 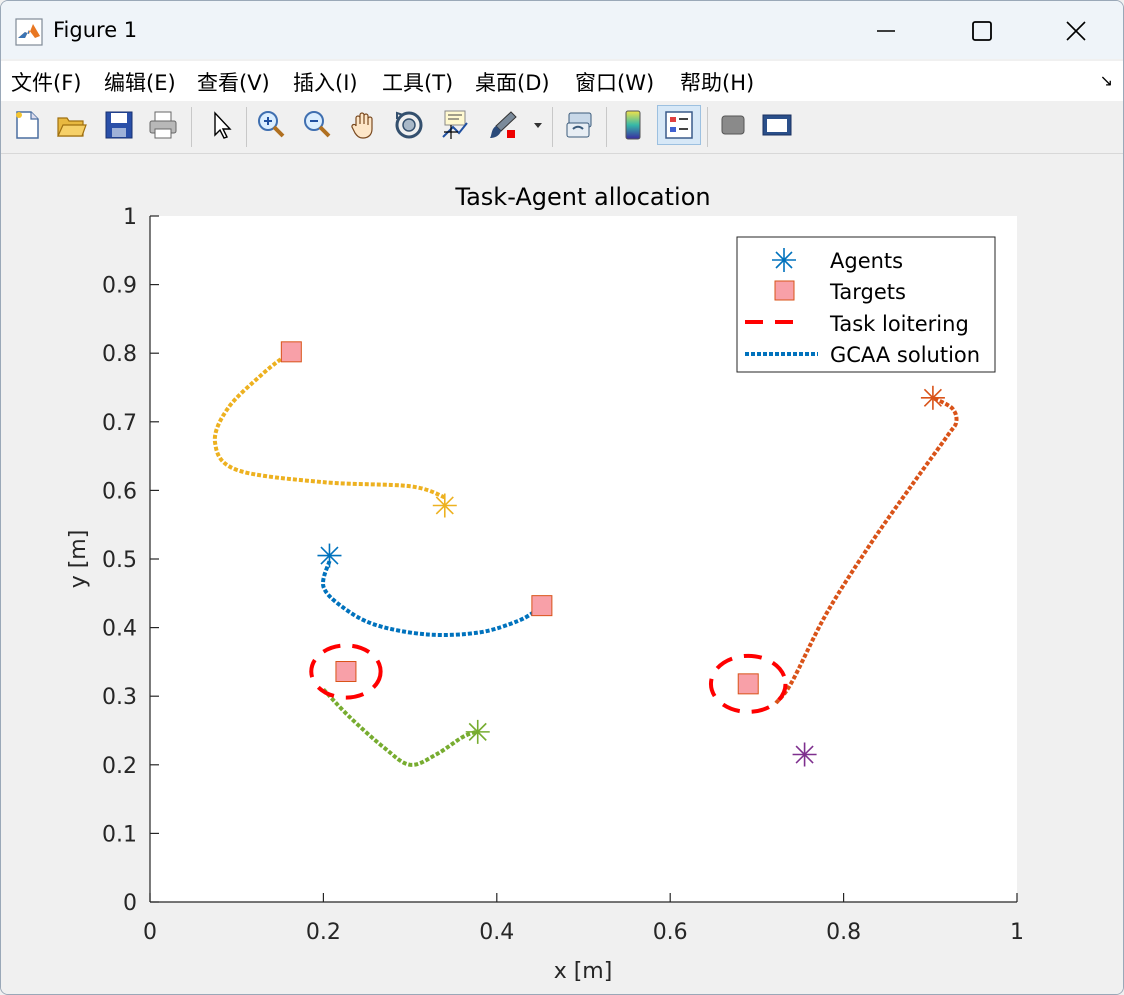 I want to click on minimize-icon, so click(x=886, y=31).